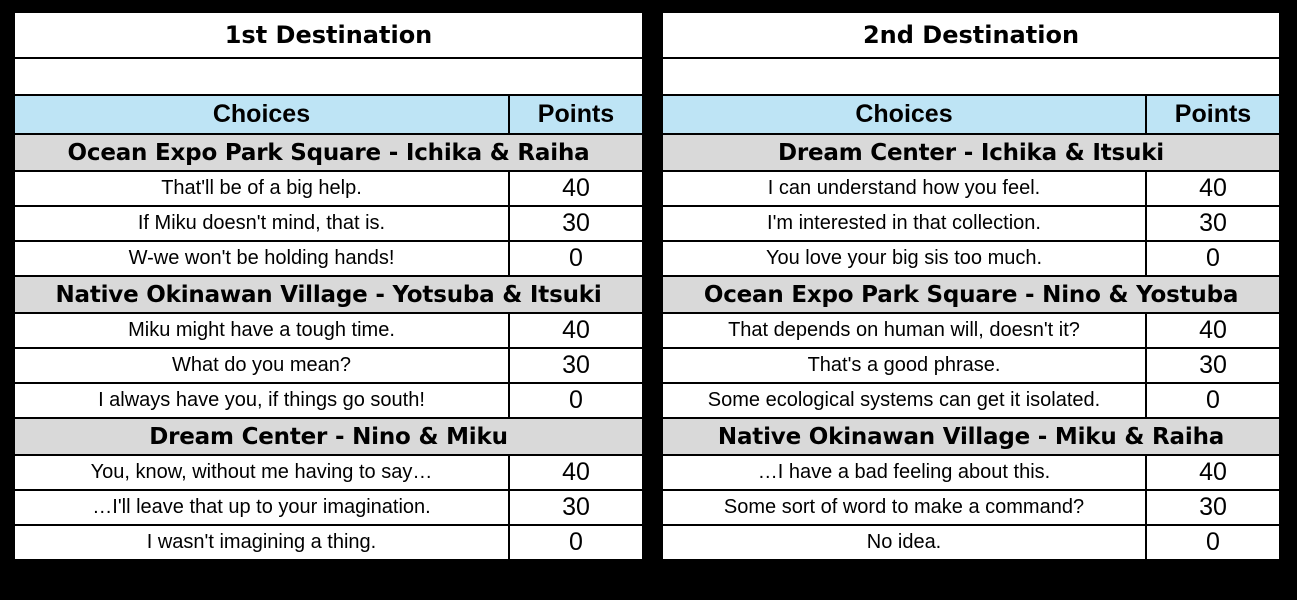 This screenshot has height=600, width=1297. I want to click on table-row: That'll be of a big help. 40, so click(328, 188).